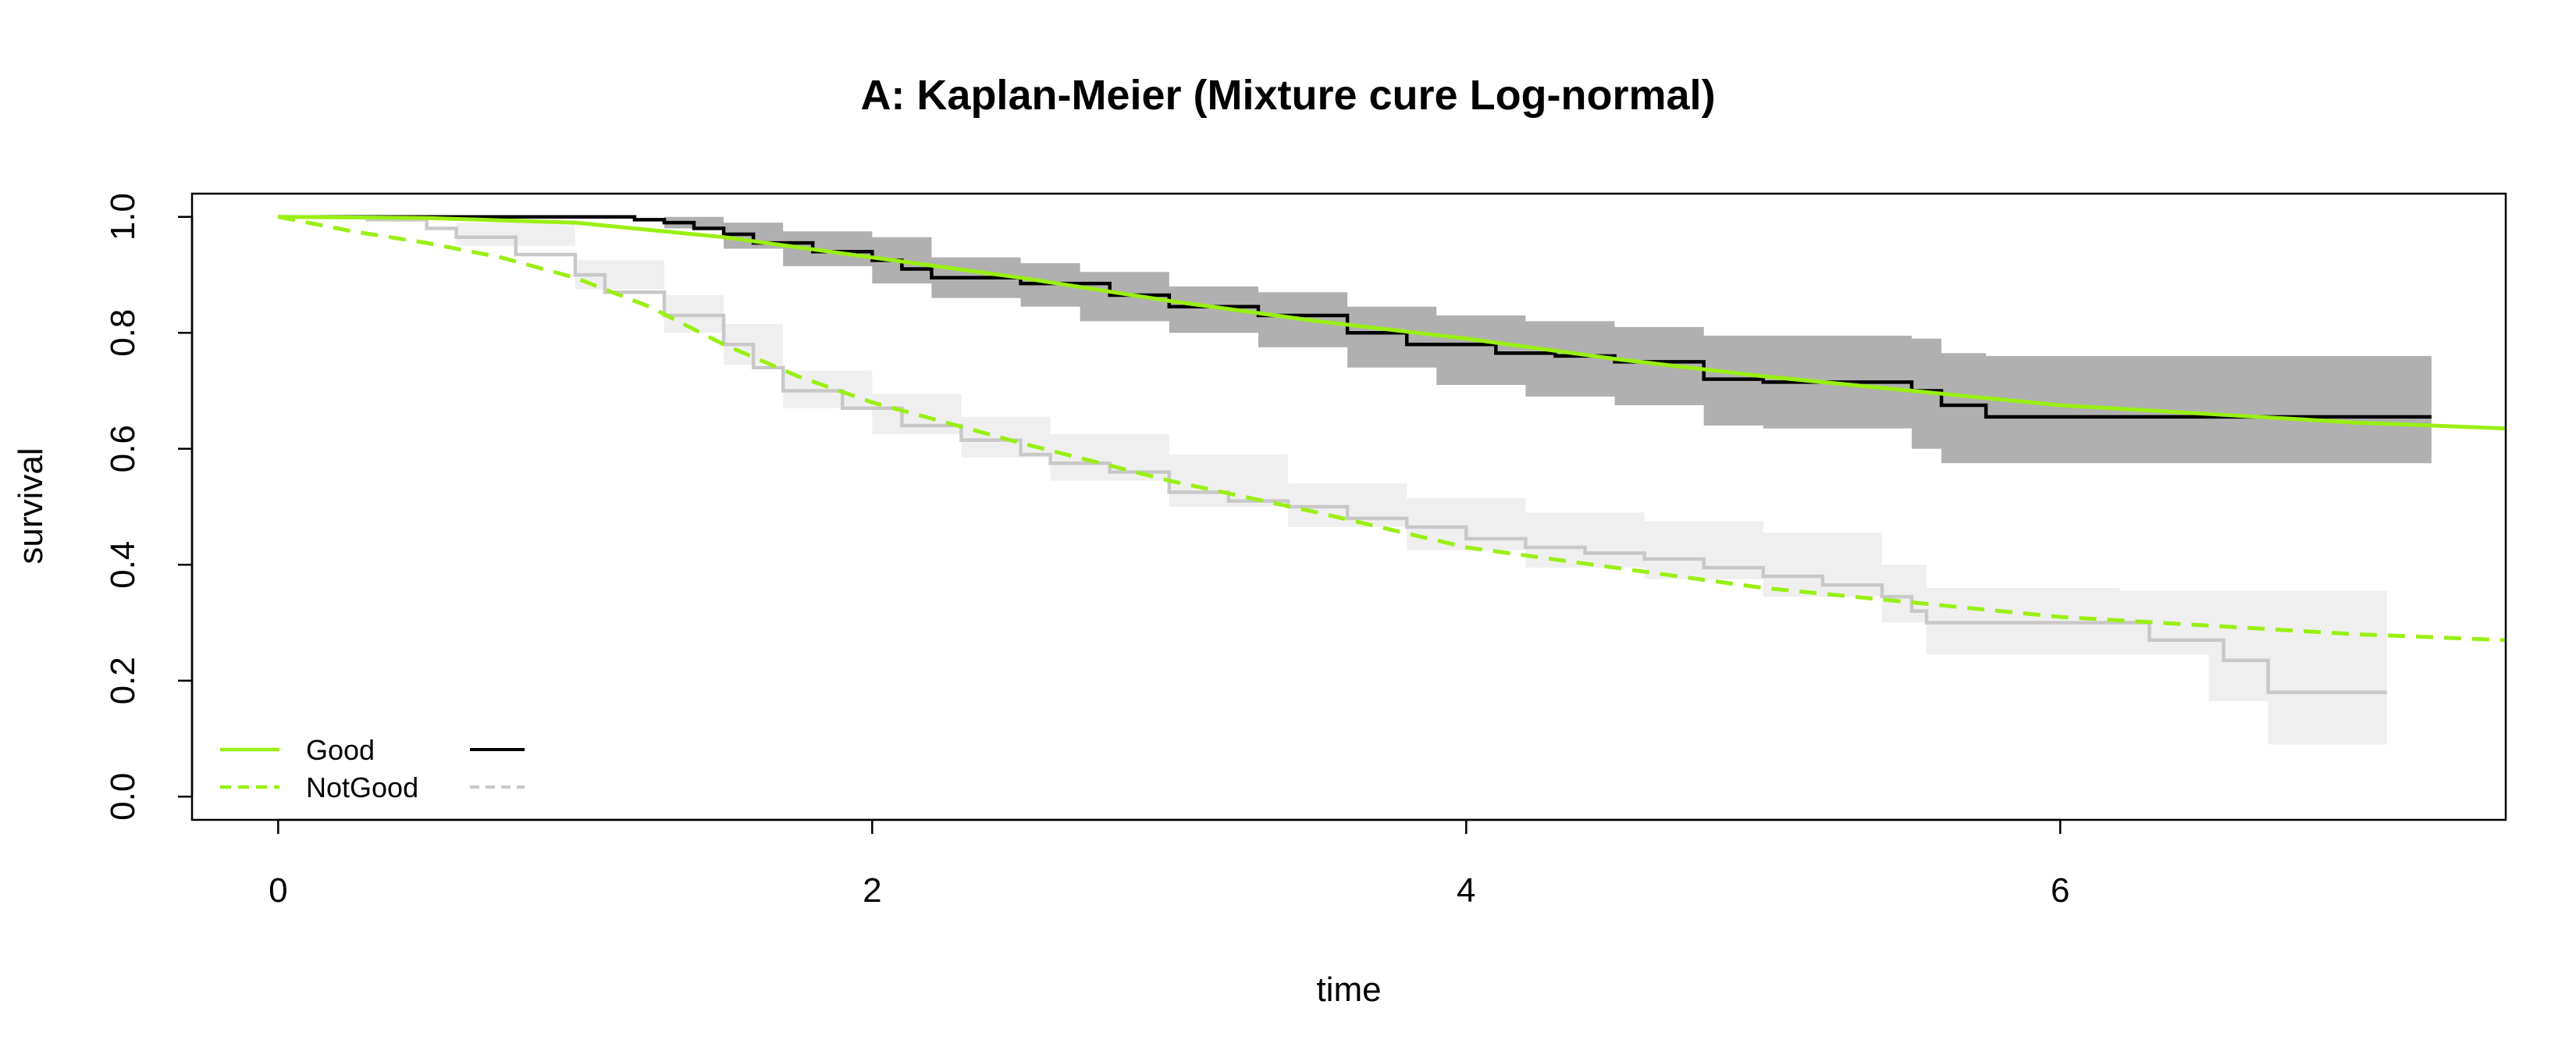 This screenshot has width=2576, height=1058. What do you see at coordinates (1169, 864) in the screenshot?
I see `x-axis: 0 2 4 6` at bounding box center [1169, 864].